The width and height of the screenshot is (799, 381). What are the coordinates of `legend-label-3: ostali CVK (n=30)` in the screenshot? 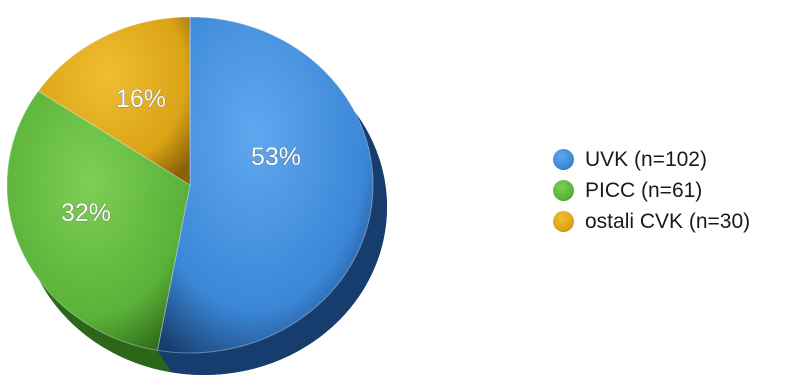 It's located at (668, 221).